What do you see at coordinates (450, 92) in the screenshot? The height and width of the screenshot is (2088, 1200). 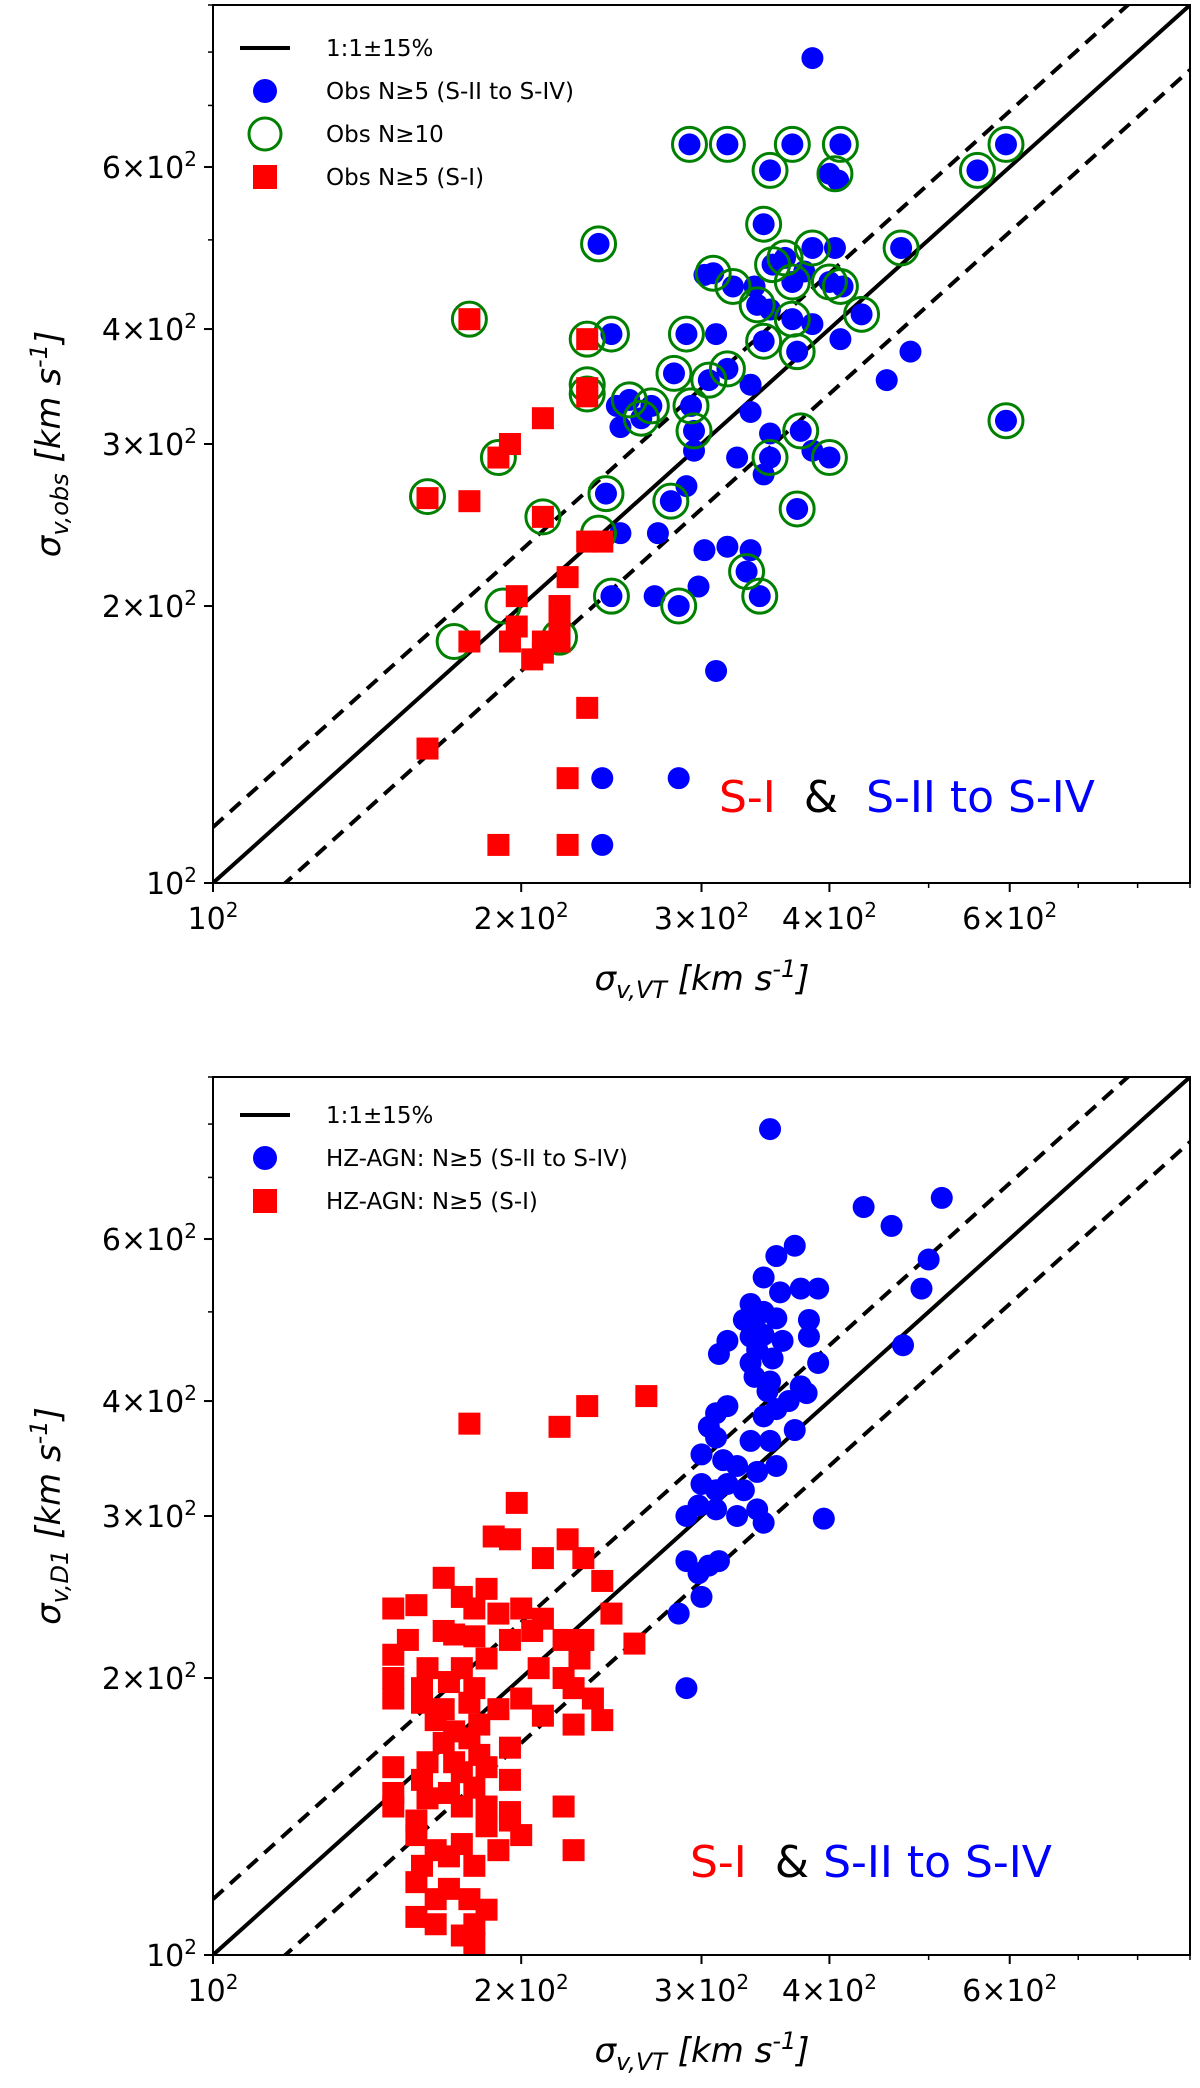 I see `legend-entry: Obs N≥5 (S-II to S-IV)` at bounding box center [450, 92].